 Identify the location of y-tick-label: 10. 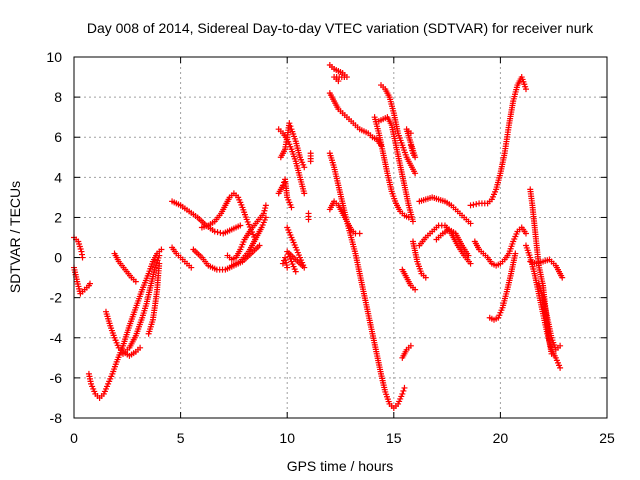
(54, 57).